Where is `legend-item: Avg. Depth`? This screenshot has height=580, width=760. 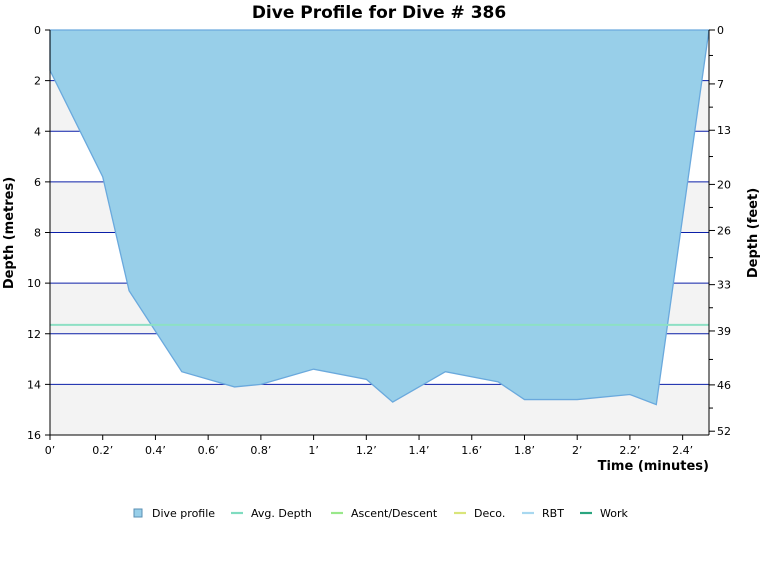
legend-item: Avg. Depth is located at coordinates (271, 513).